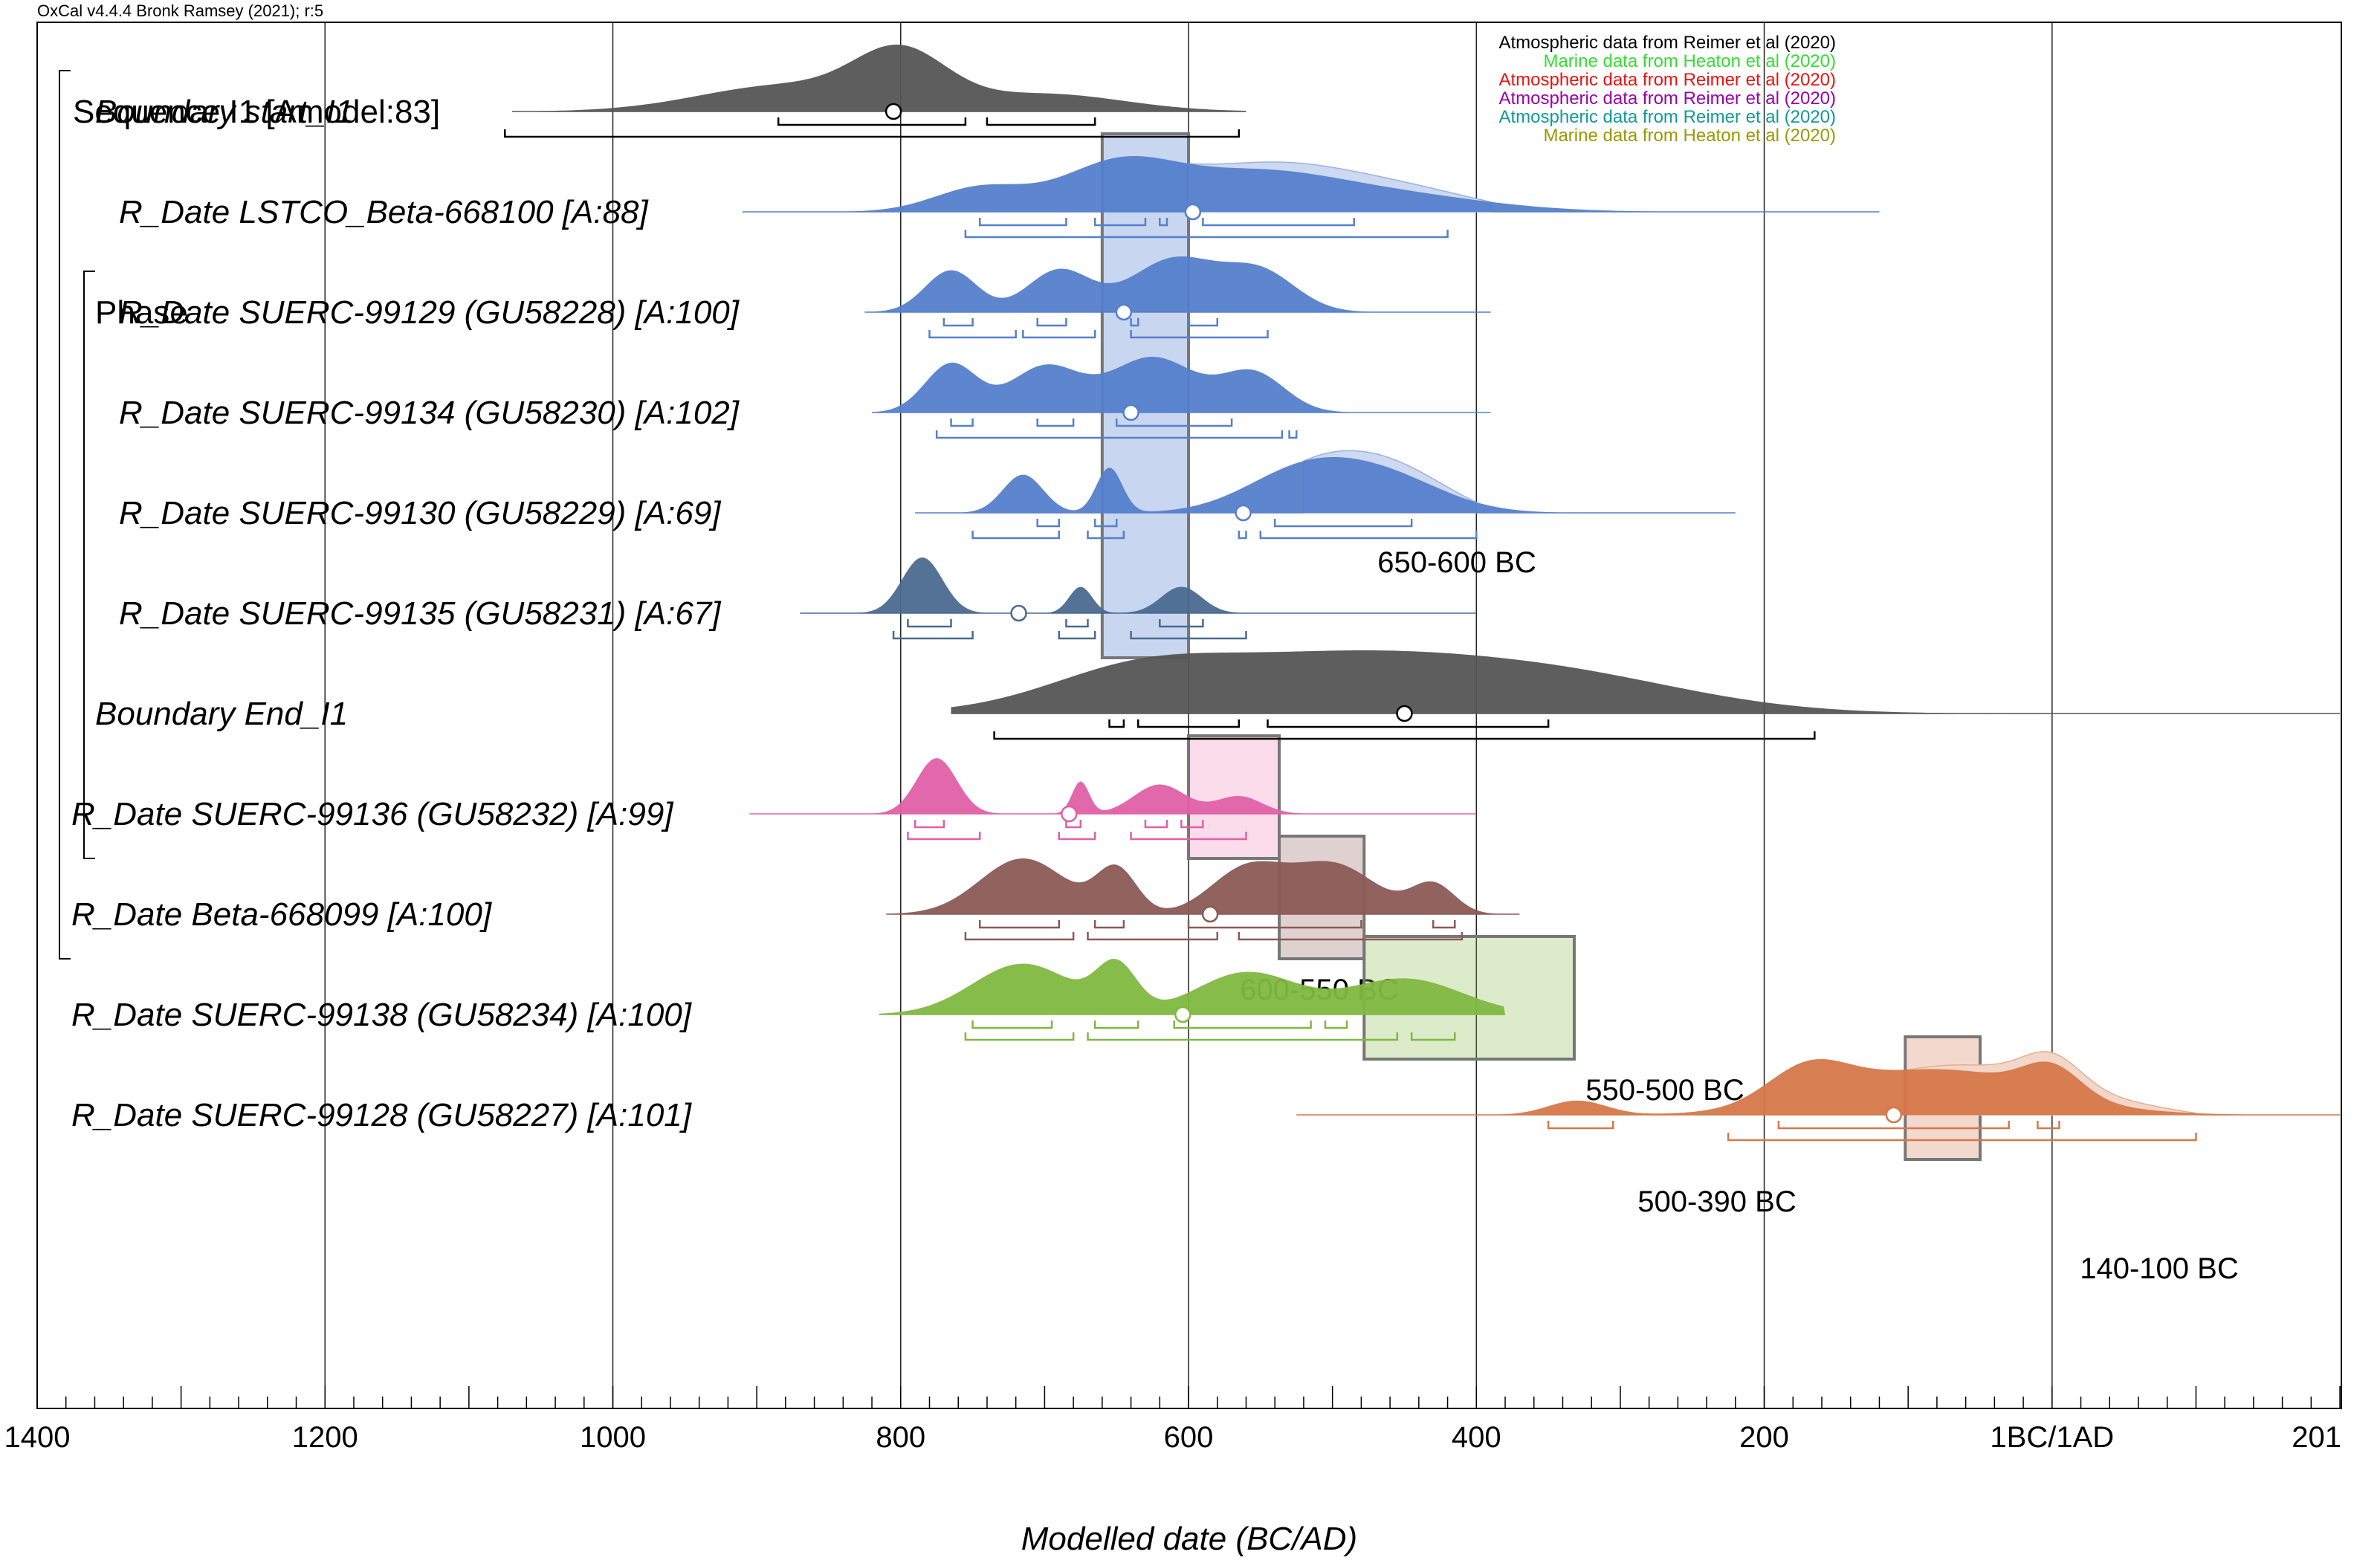 This screenshot has width=2380, height=1566. I want to click on phase-label: Phase, so click(142, 313).